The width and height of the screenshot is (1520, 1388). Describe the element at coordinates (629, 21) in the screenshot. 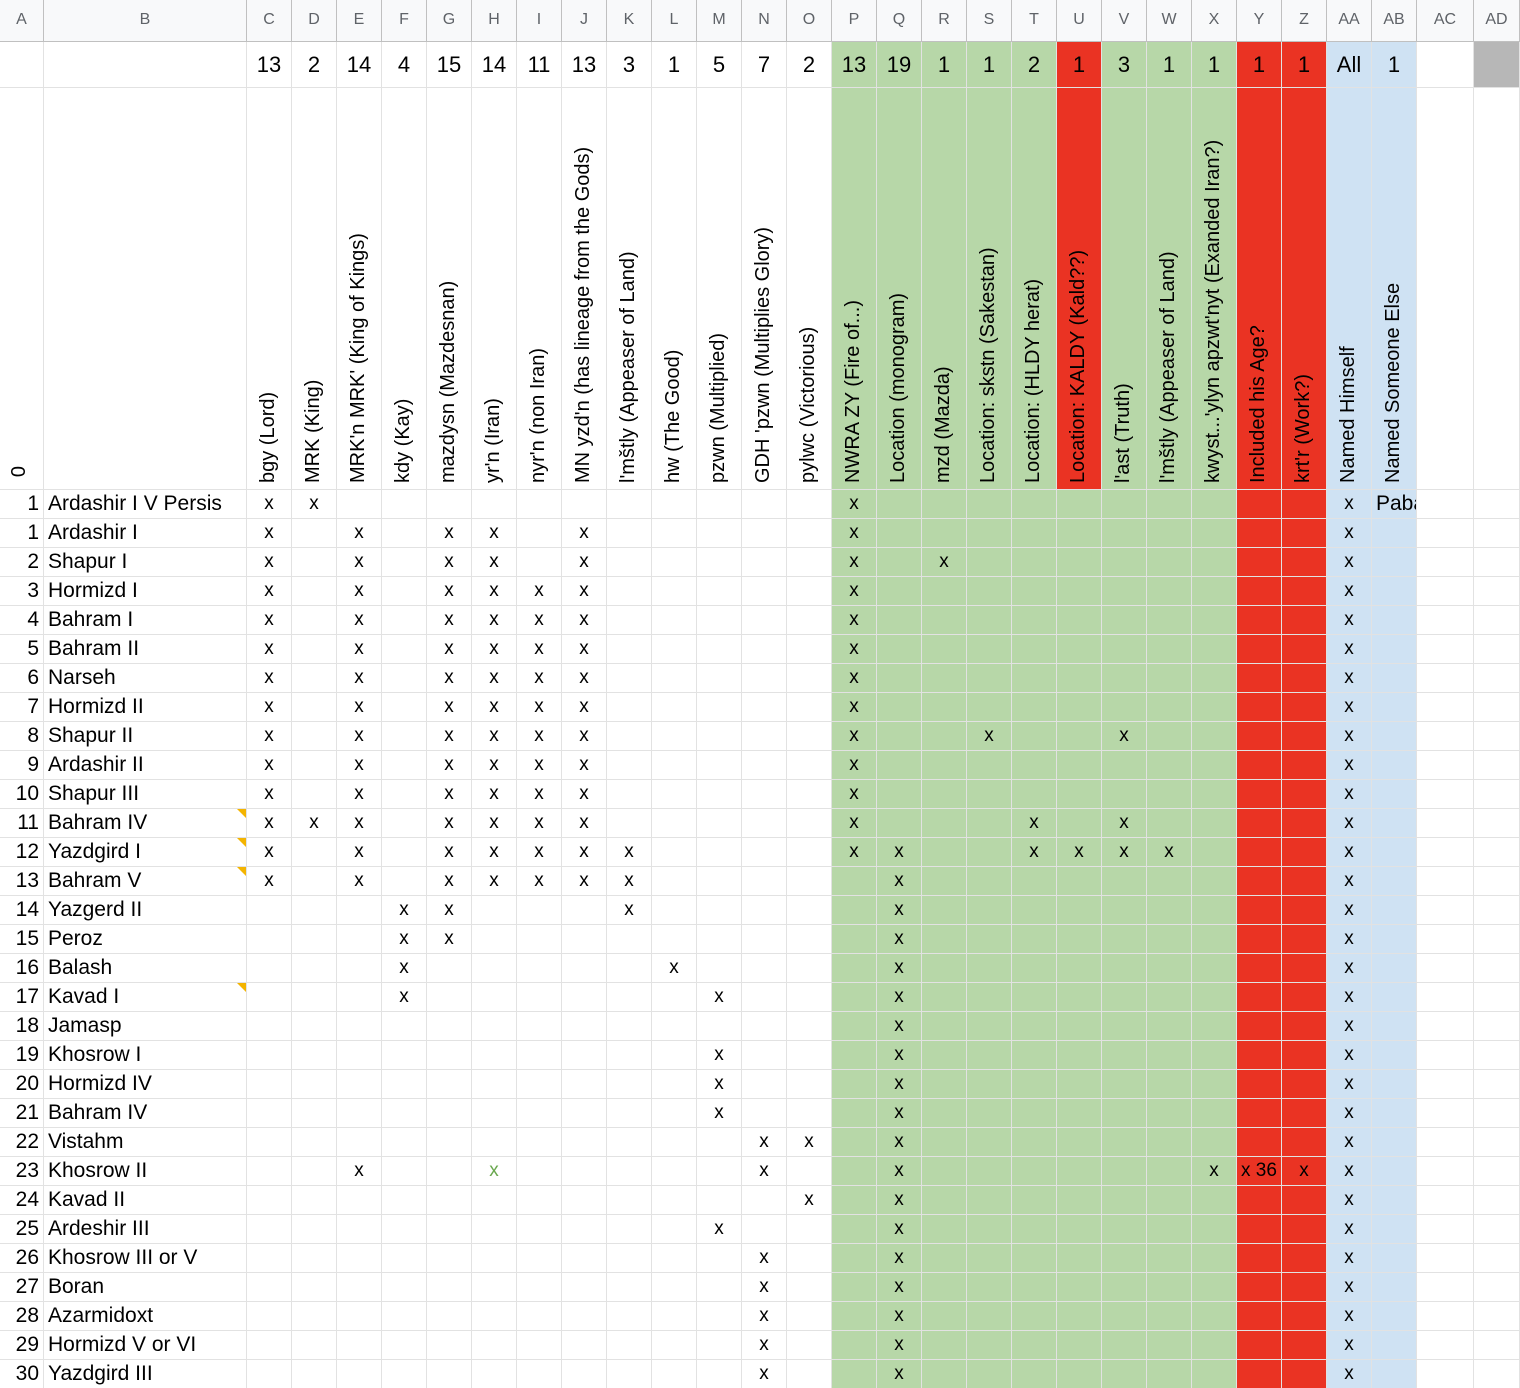

I see `column-header-k: K` at that location.